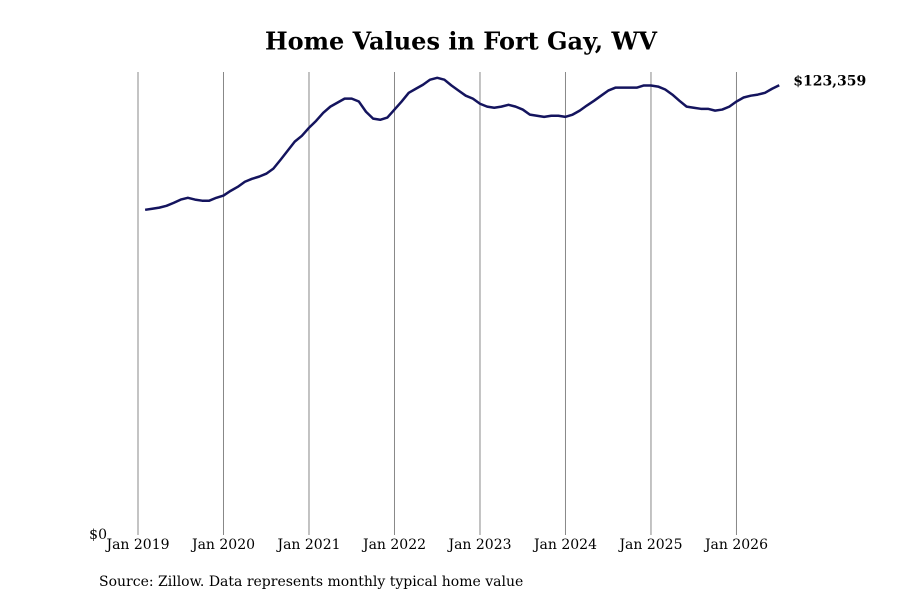 This screenshot has width=900, height=600. Describe the element at coordinates (393, 545) in the screenshot. I see `x-tick-label: Jan 2022` at that location.